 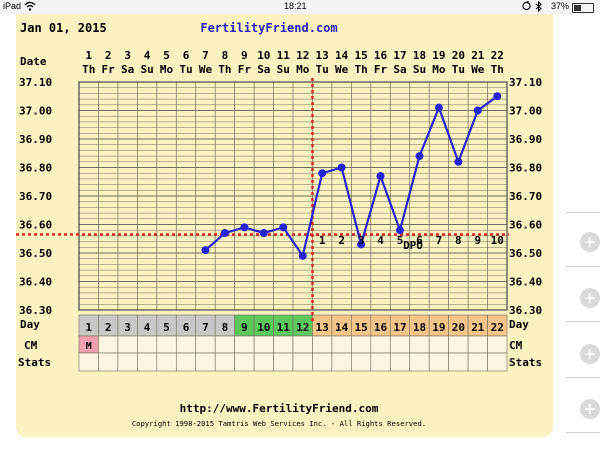 What do you see at coordinates (322, 240) in the screenshot?
I see `dpo-number: 1` at bounding box center [322, 240].